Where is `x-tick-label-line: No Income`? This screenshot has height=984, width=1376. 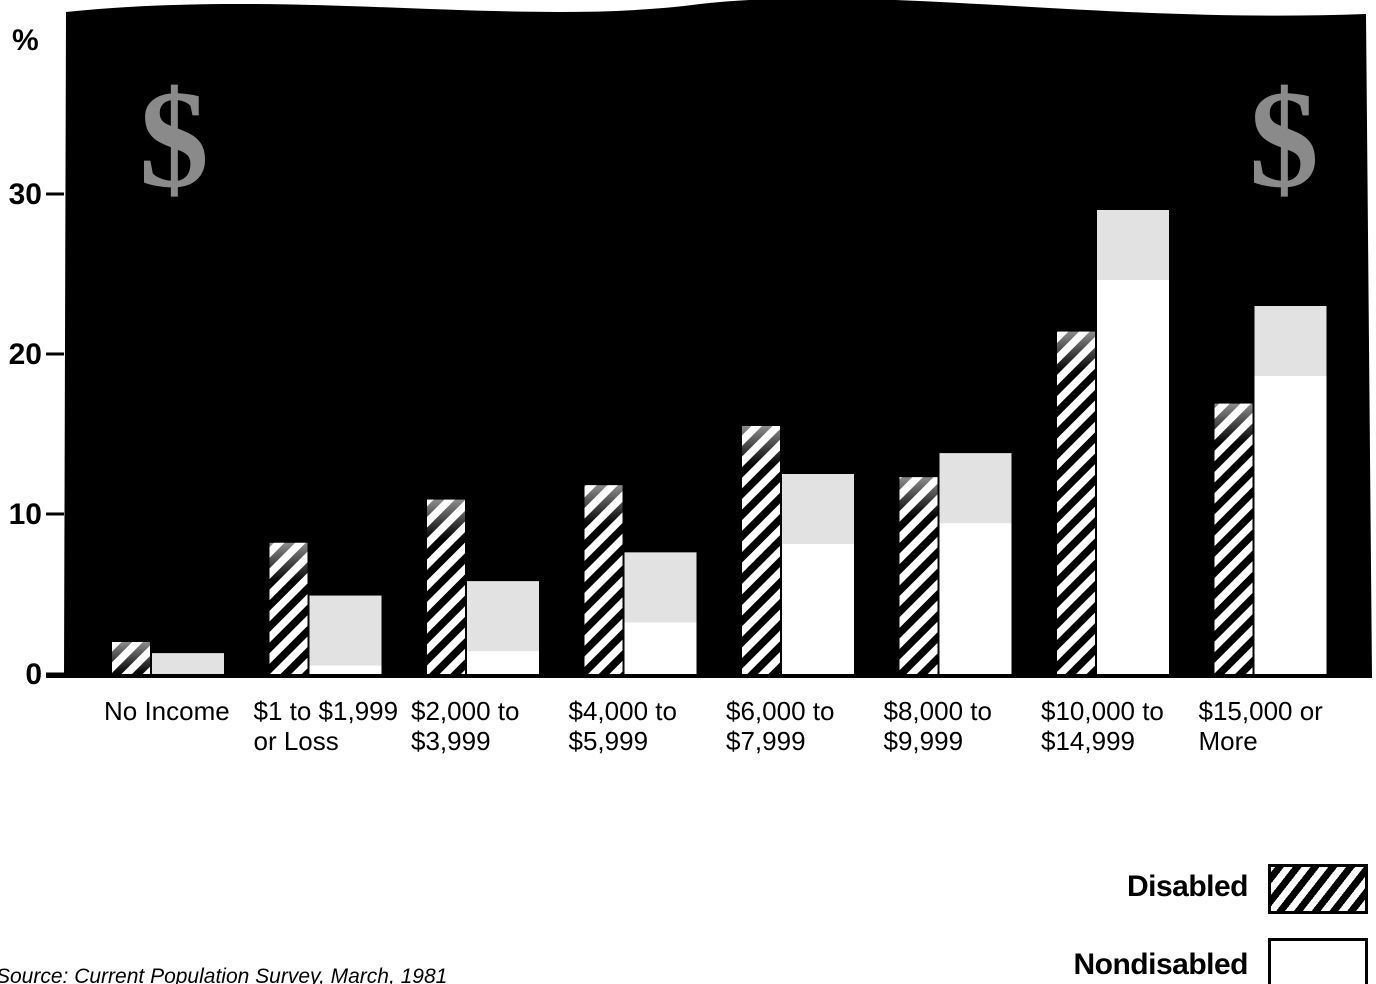
x-tick-label-line: No Income is located at coordinates (167, 711).